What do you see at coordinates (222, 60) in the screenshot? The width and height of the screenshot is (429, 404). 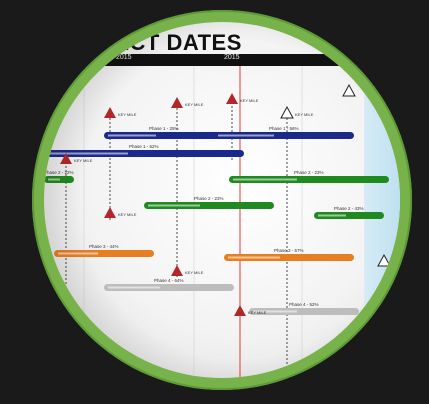 I see `year-header-bar: 2015 2015 2015` at bounding box center [222, 60].